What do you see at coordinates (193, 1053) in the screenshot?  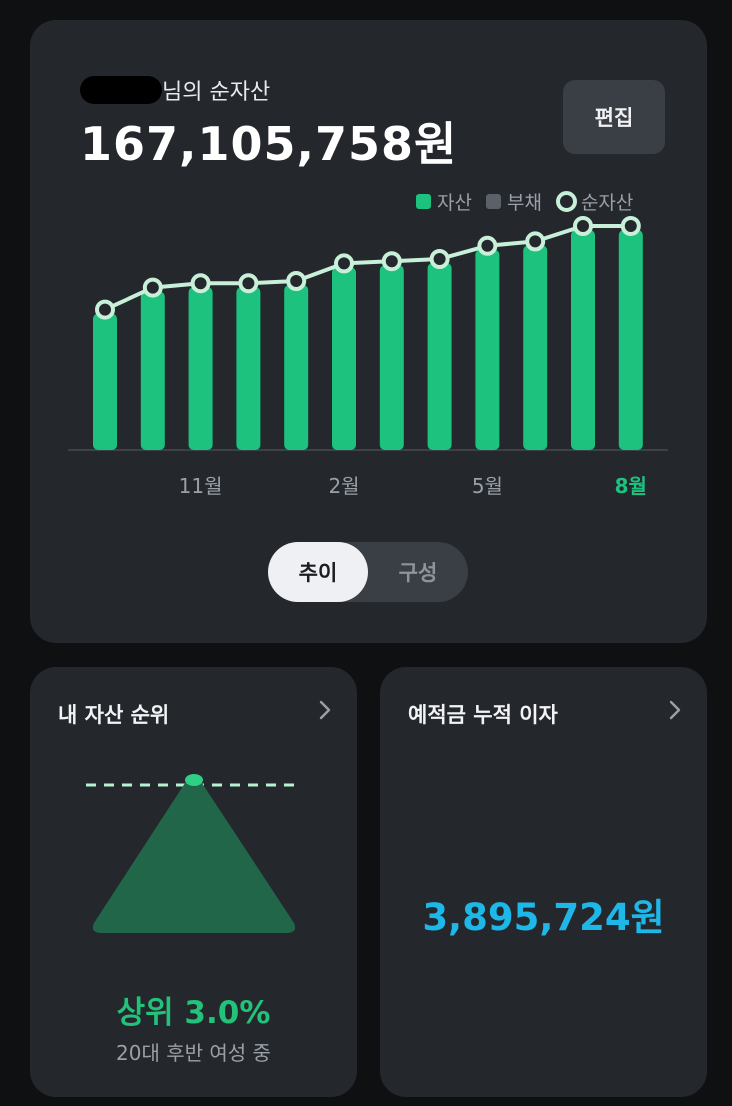 I see `rank-group: 20대 후반 여성 중` at bounding box center [193, 1053].